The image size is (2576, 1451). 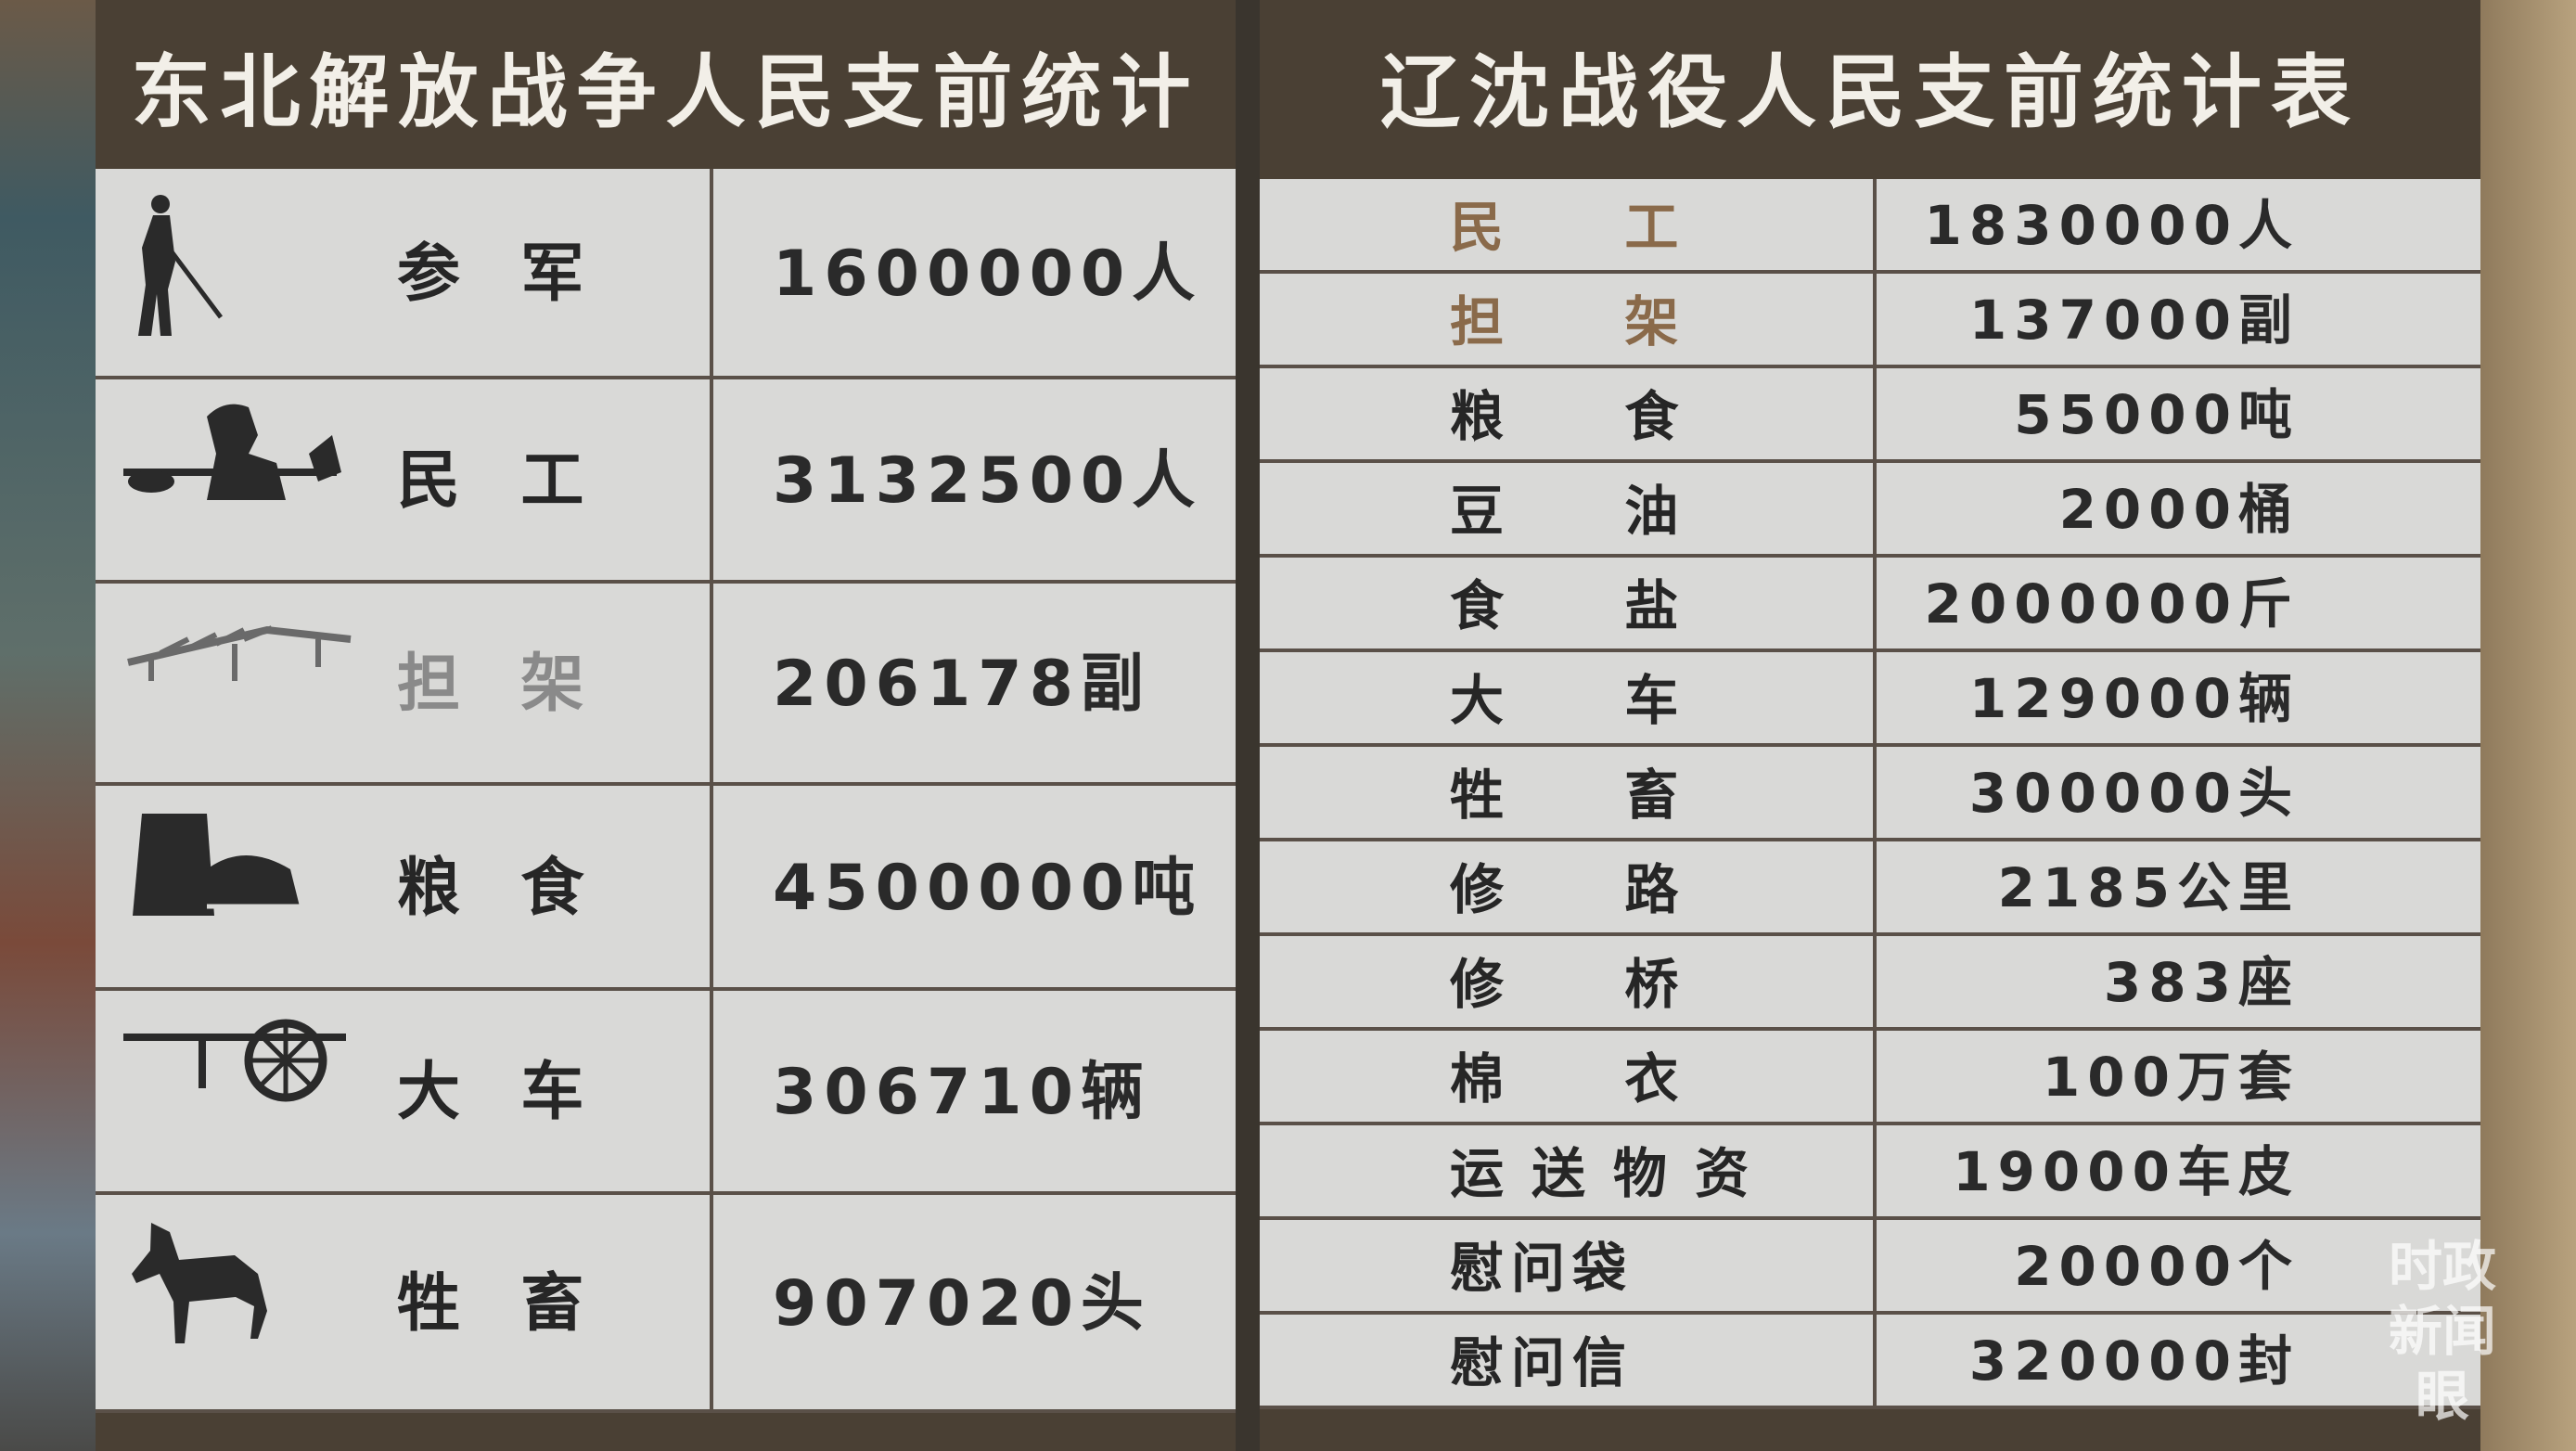 What do you see at coordinates (216, 866) in the screenshot?
I see `grain-sack-icon` at bounding box center [216, 866].